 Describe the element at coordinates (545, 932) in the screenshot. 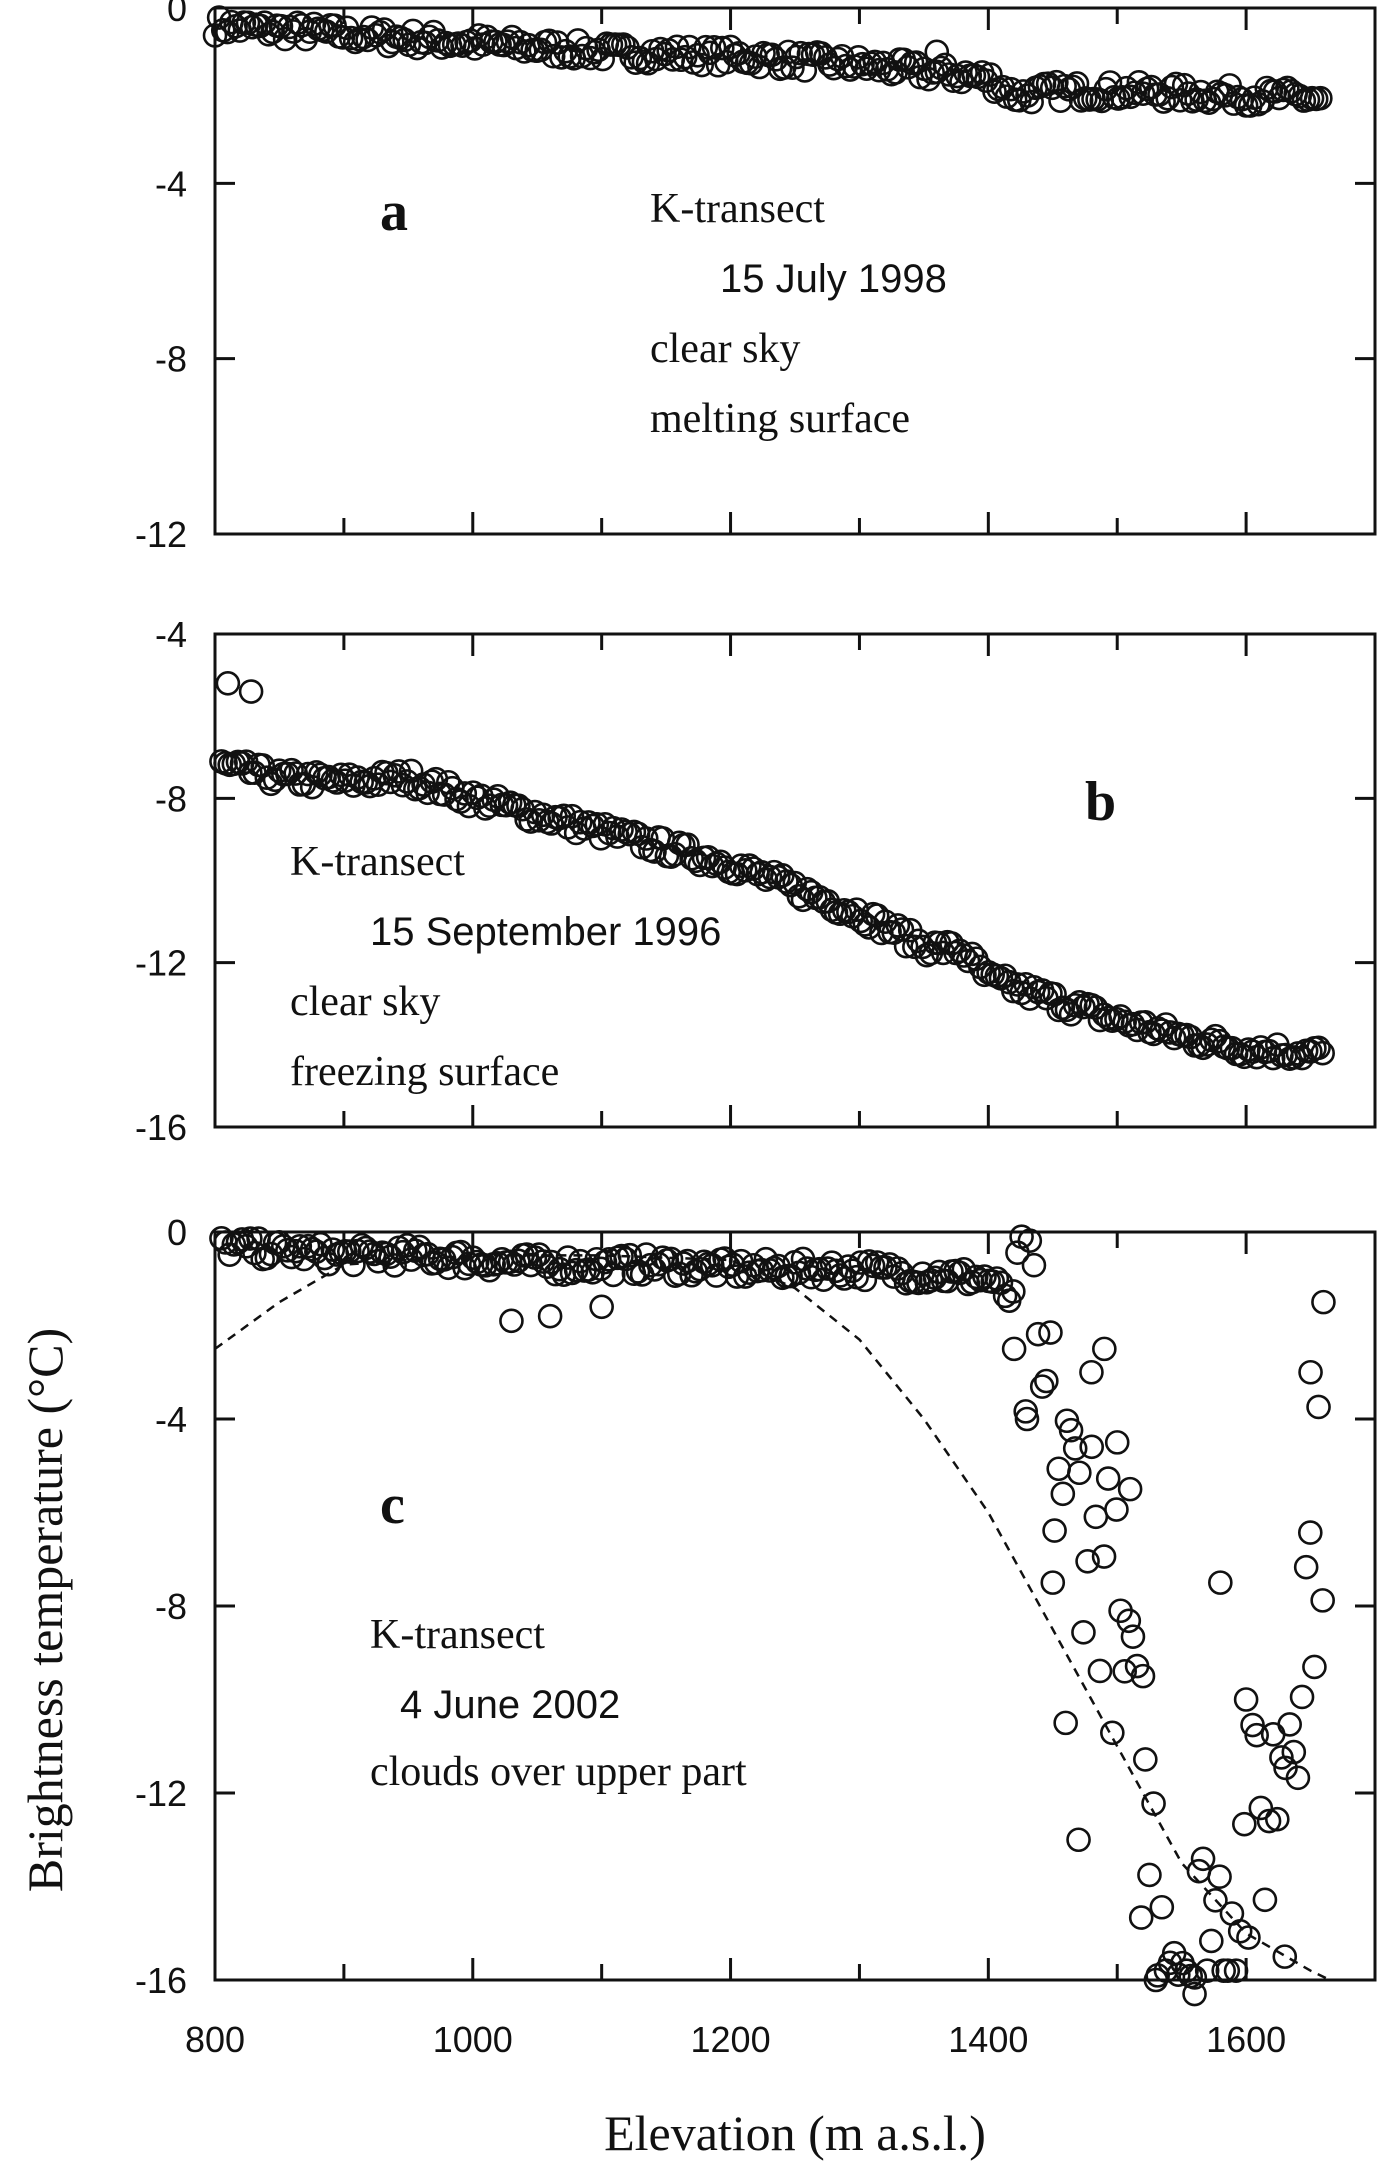

I see `panel-b-annotation-2: 15 September 1996` at that location.